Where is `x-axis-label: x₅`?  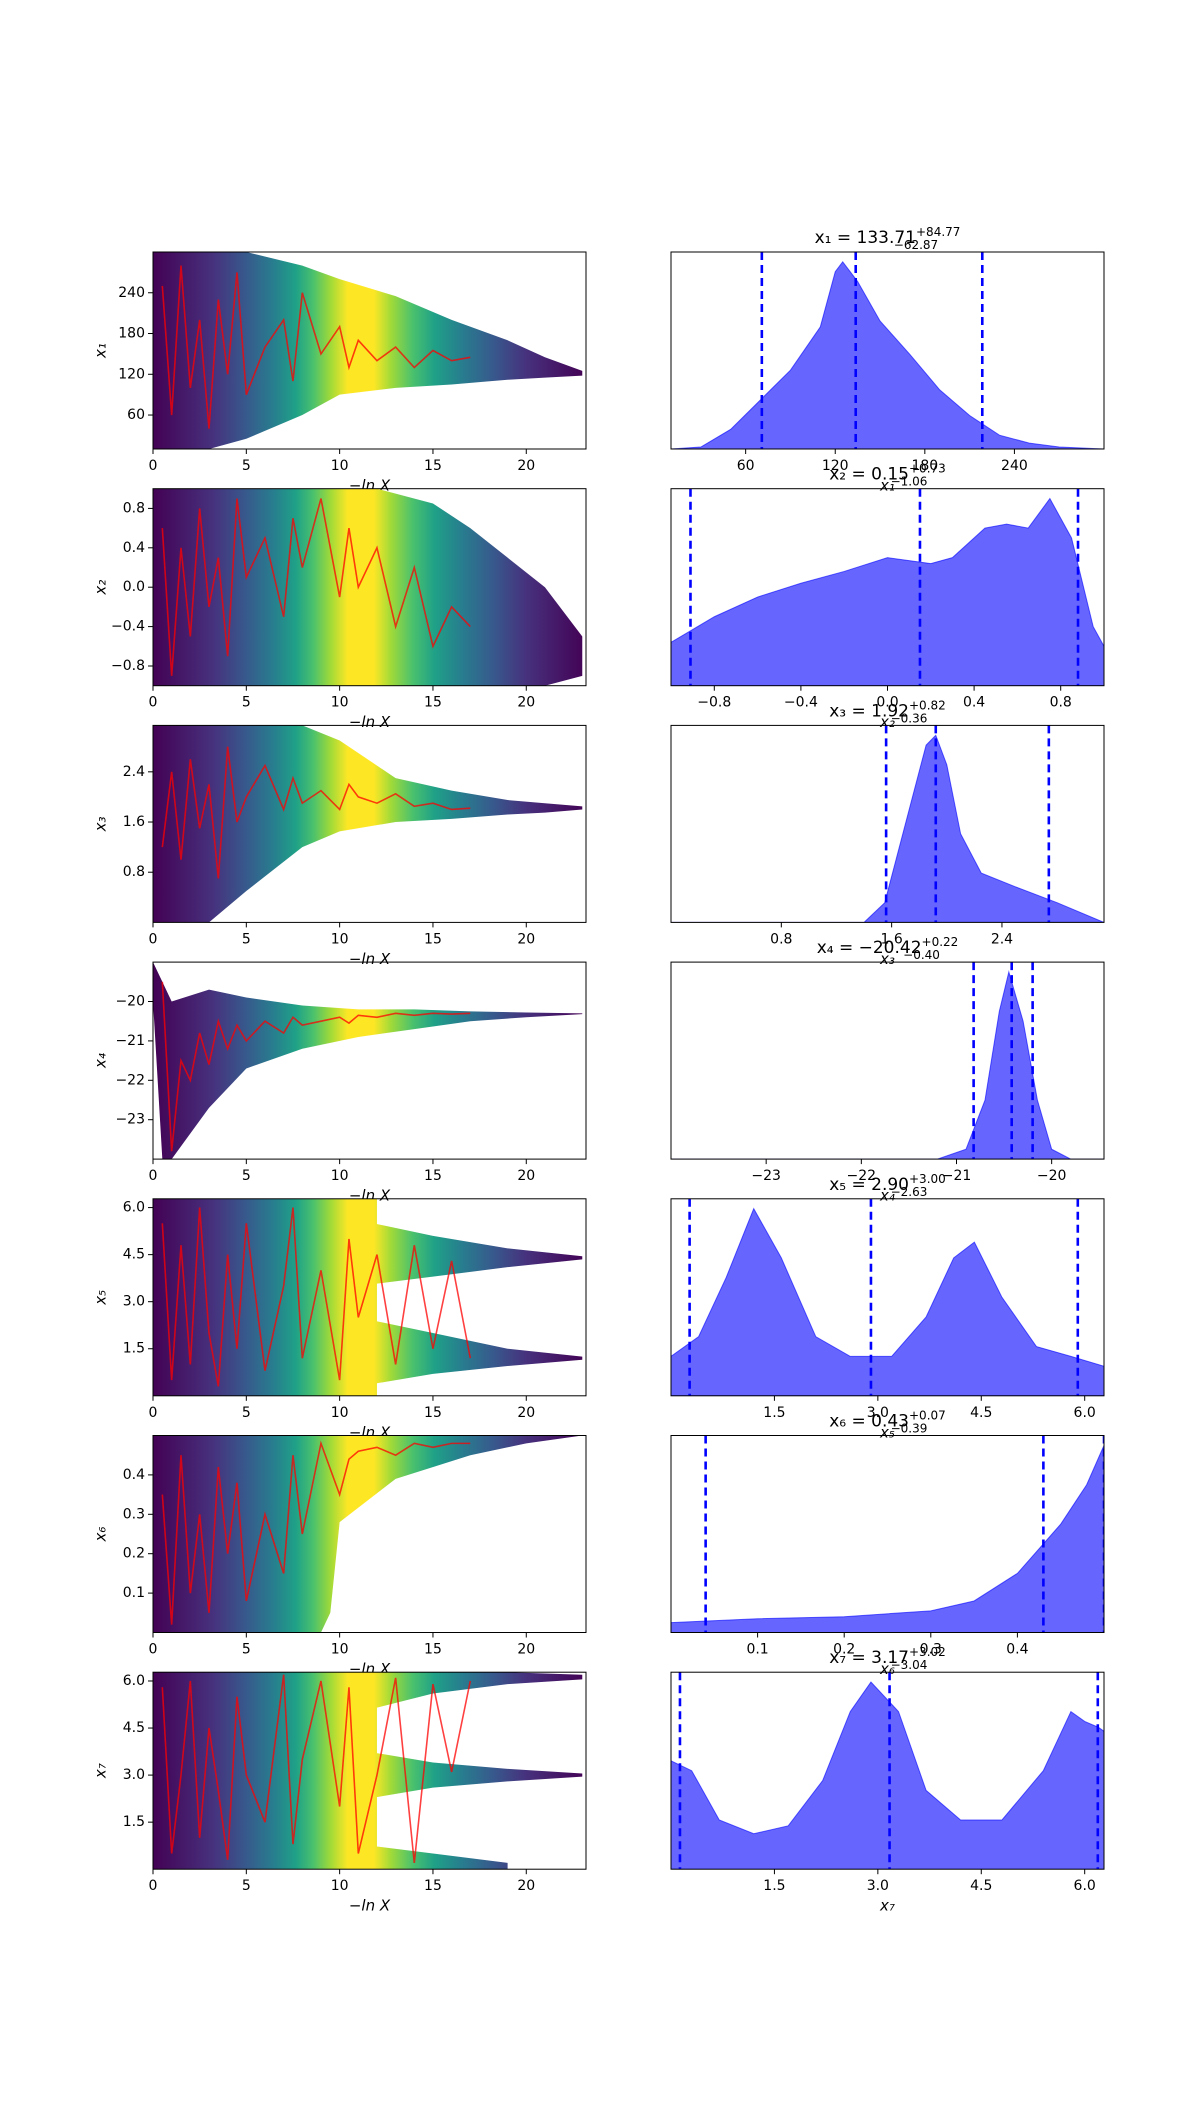
x-axis-label: x₅ is located at coordinates (887, 1432).